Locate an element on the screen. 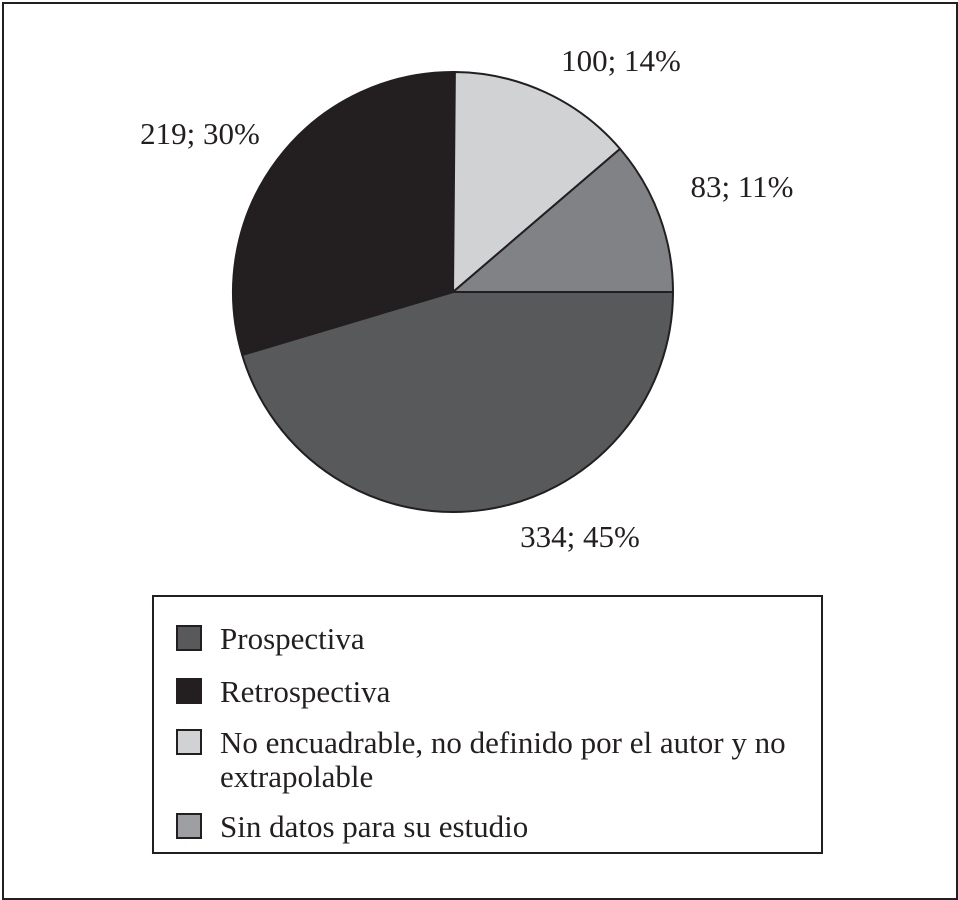  legend-item-sin-datos: Sin datos para su estudio is located at coordinates (493, 827).